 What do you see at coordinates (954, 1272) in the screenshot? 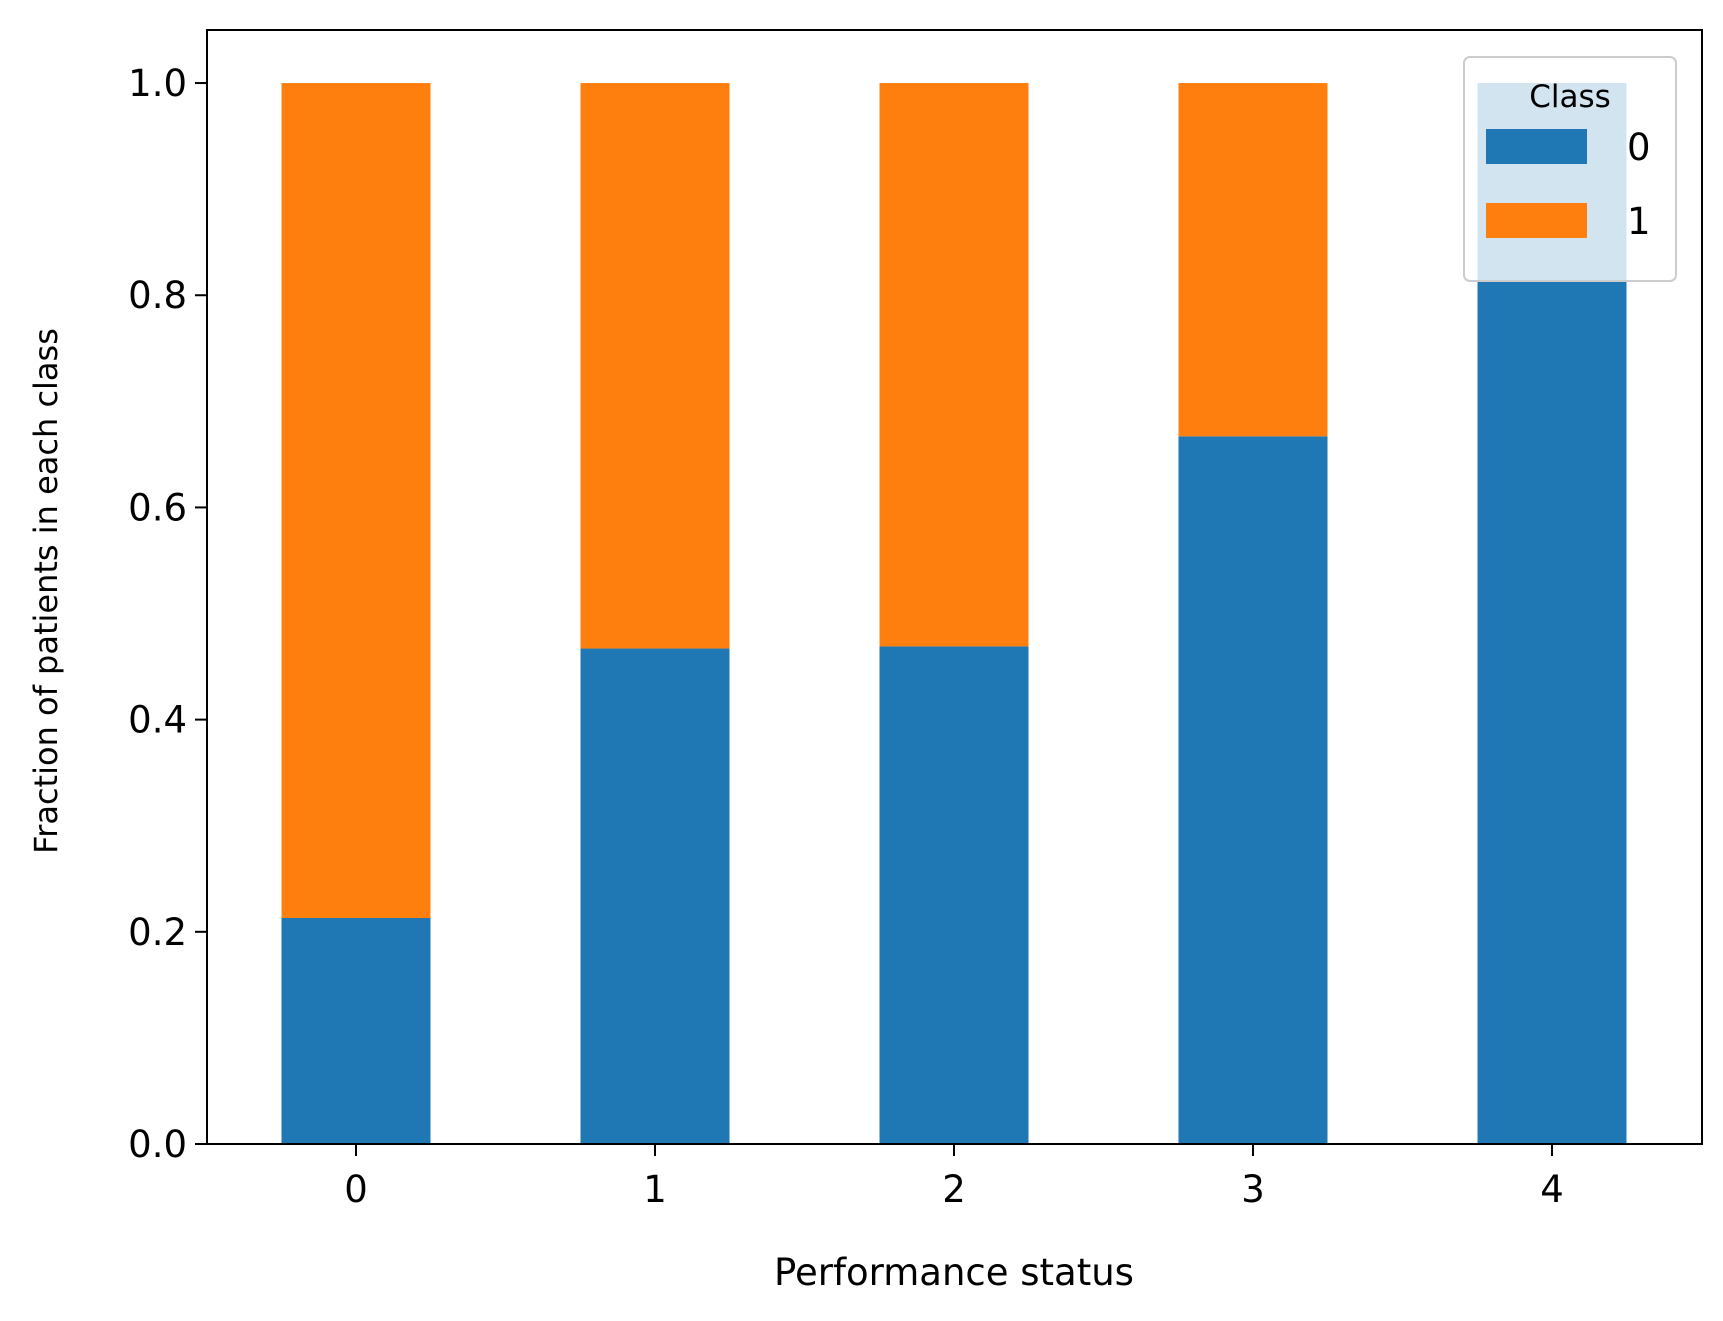
I see `x-axis-label: Performance status` at bounding box center [954, 1272].